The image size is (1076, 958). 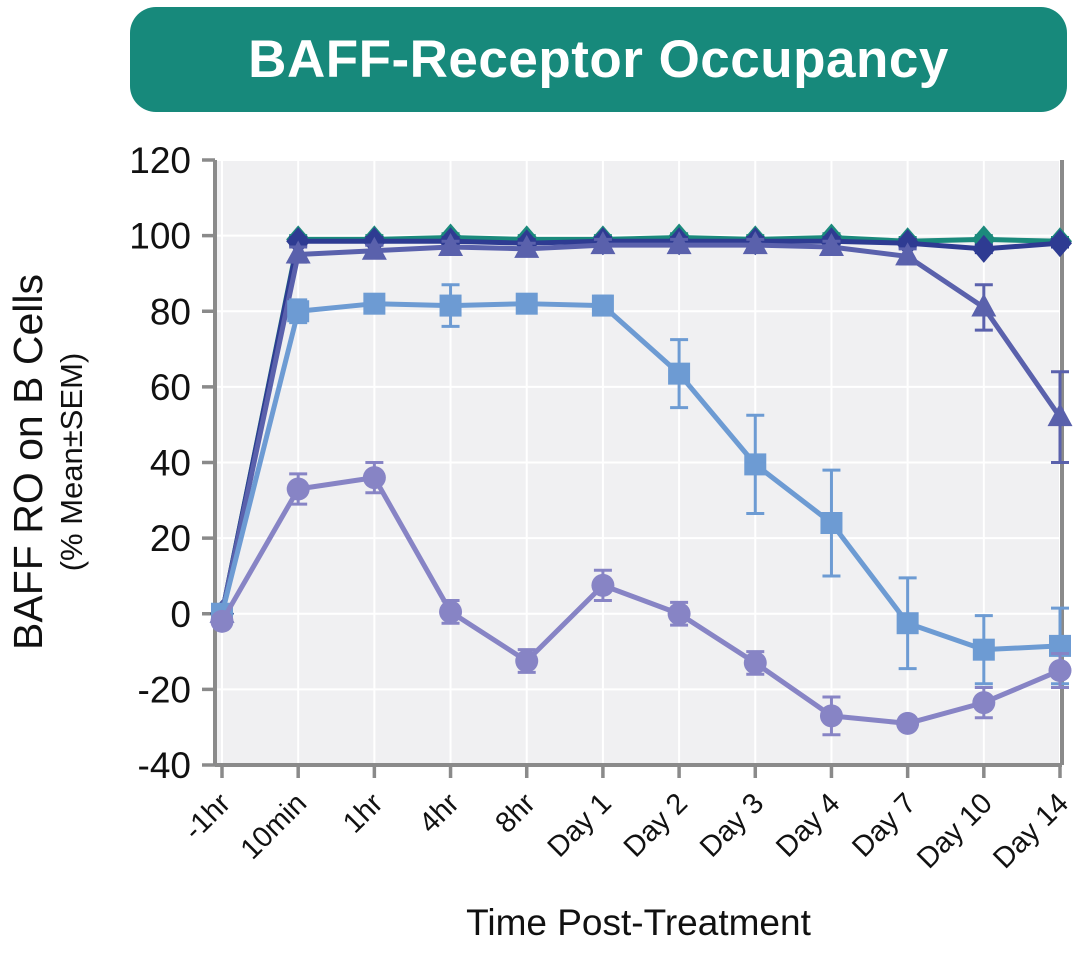 What do you see at coordinates (638, 922) in the screenshot?
I see `x-axis-title: Time Post-Treatment` at bounding box center [638, 922].